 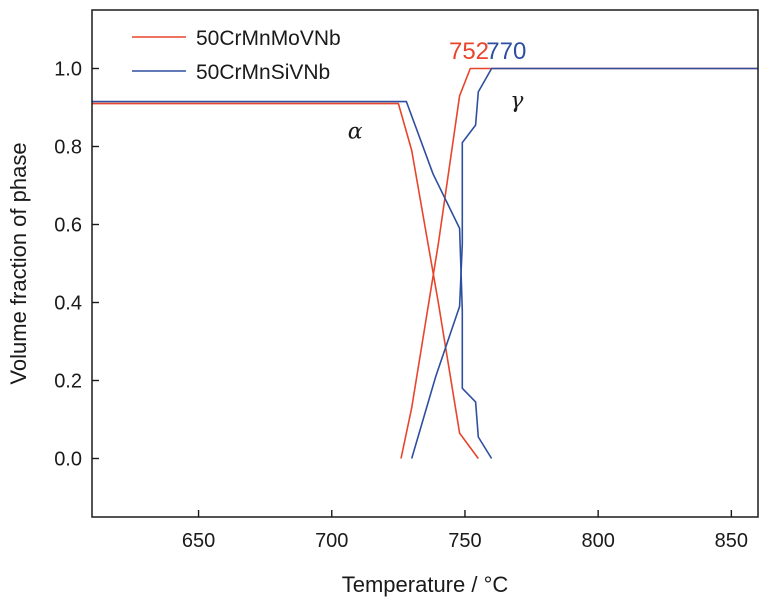 What do you see at coordinates (268, 38) in the screenshot?
I see `legend-label-0: 50CrMnMoVNb` at bounding box center [268, 38].